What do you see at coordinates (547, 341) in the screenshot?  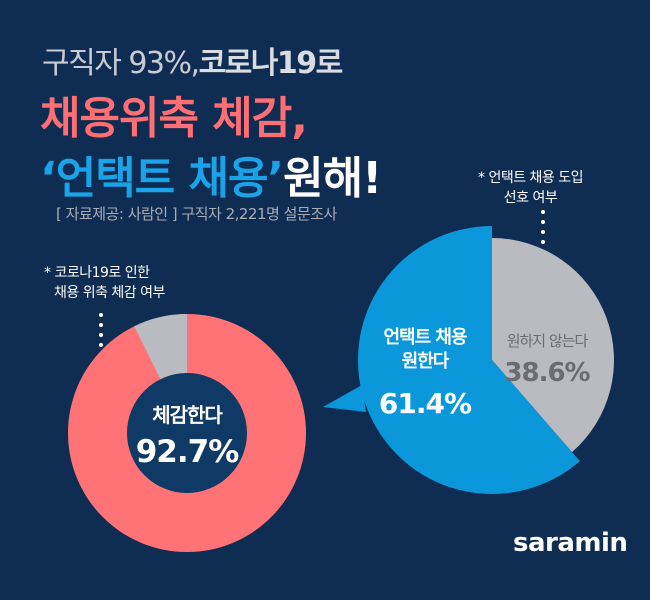 I see `right-no-label: 원하지 않는다` at bounding box center [547, 341].